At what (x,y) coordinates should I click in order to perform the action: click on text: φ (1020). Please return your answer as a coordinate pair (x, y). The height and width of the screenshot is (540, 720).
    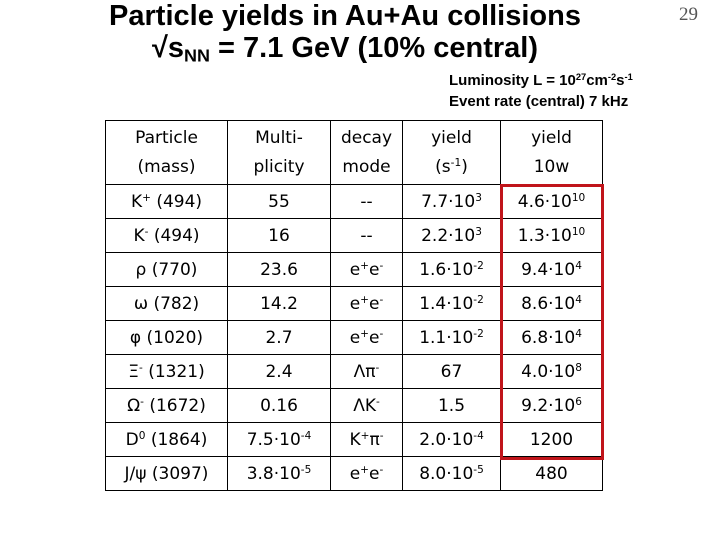
    Looking at the image, I should click on (166, 337).